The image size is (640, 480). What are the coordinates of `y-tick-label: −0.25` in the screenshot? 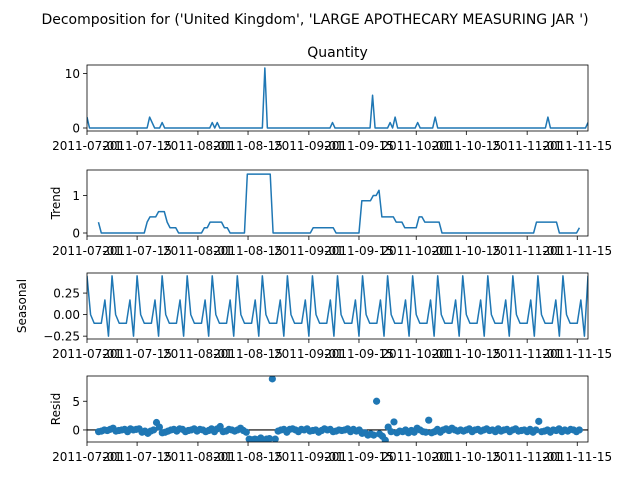 It's located at (61, 337).